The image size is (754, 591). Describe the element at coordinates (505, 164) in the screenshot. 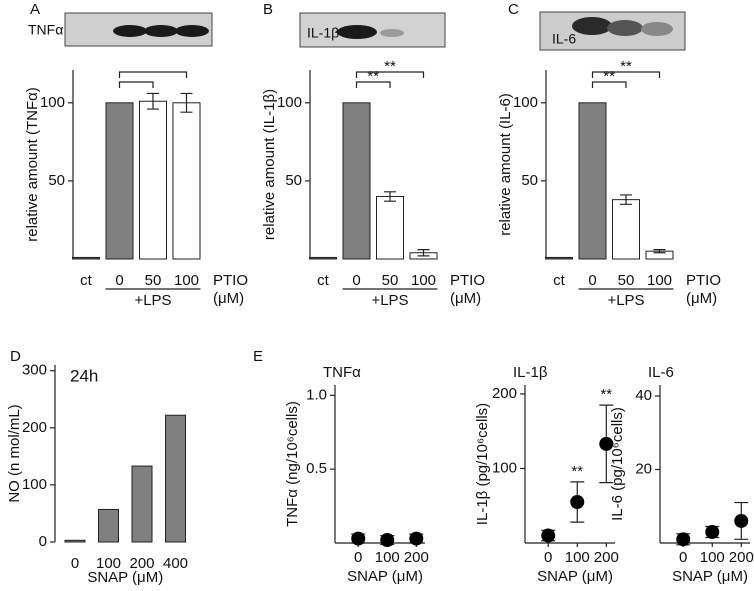

I see `y-axis-label: relative amount (IL-6)` at that location.